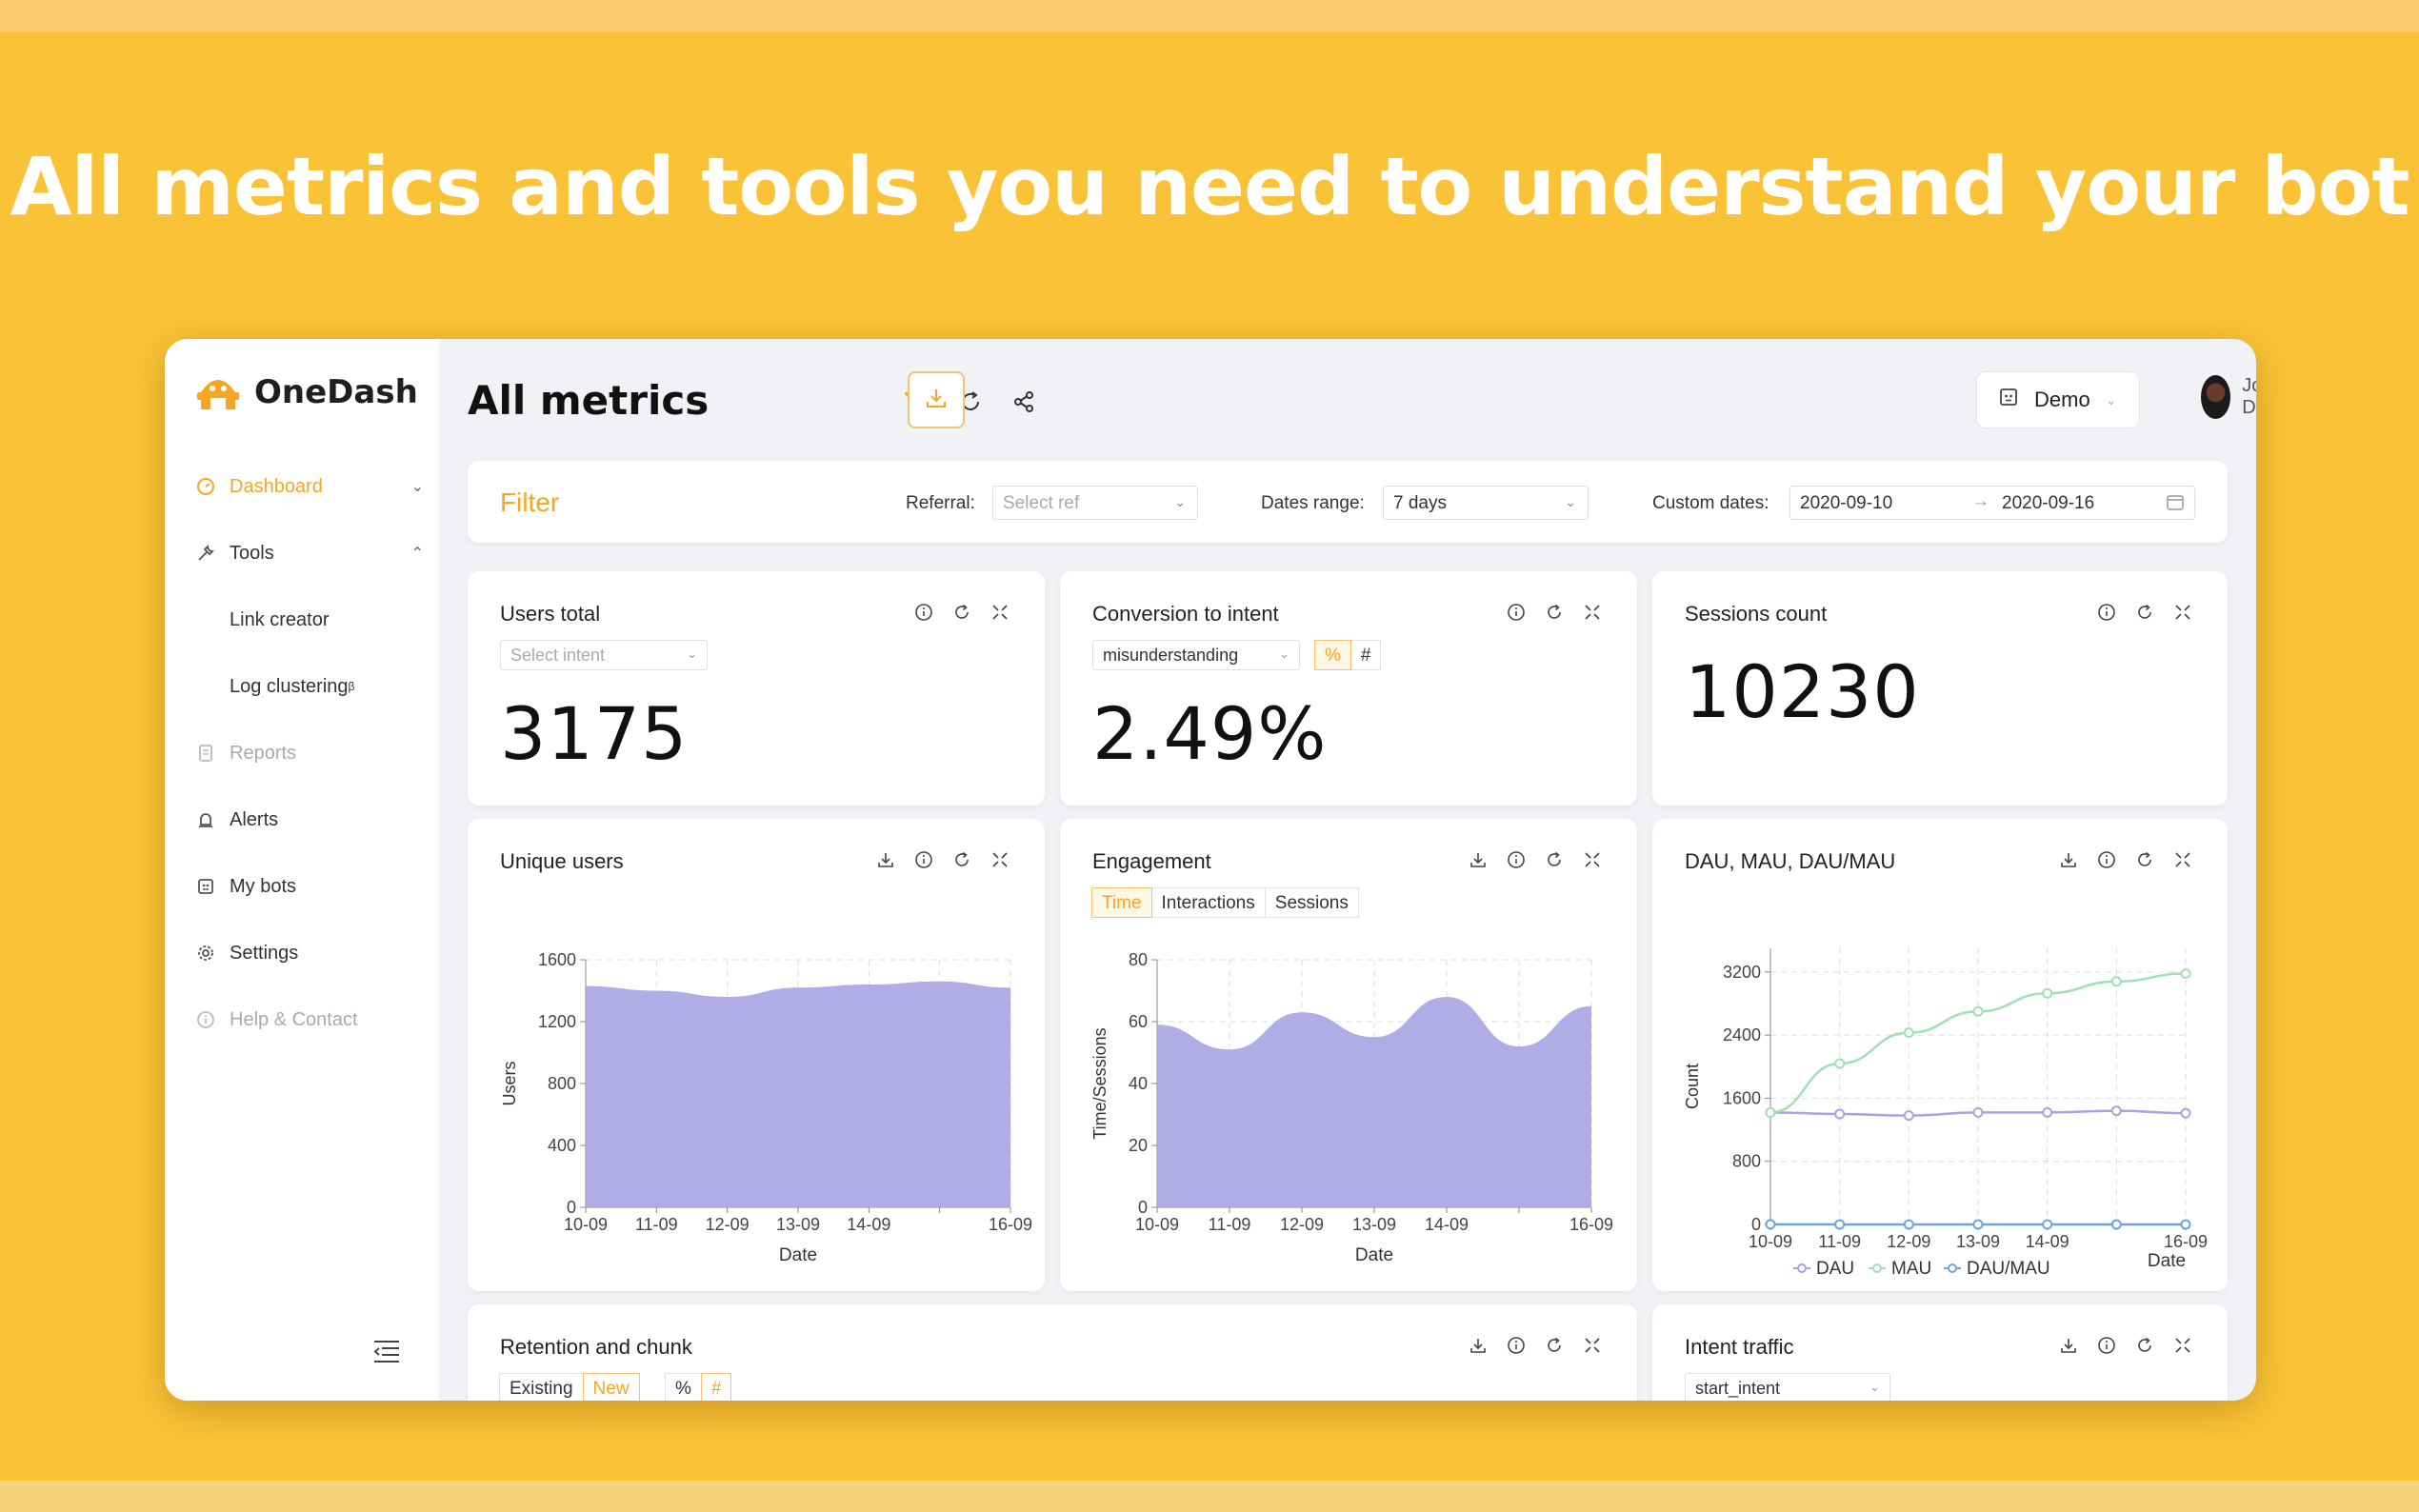 The image size is (2419, 1512). I want to click on tab-new: New, so click(611, 1387).